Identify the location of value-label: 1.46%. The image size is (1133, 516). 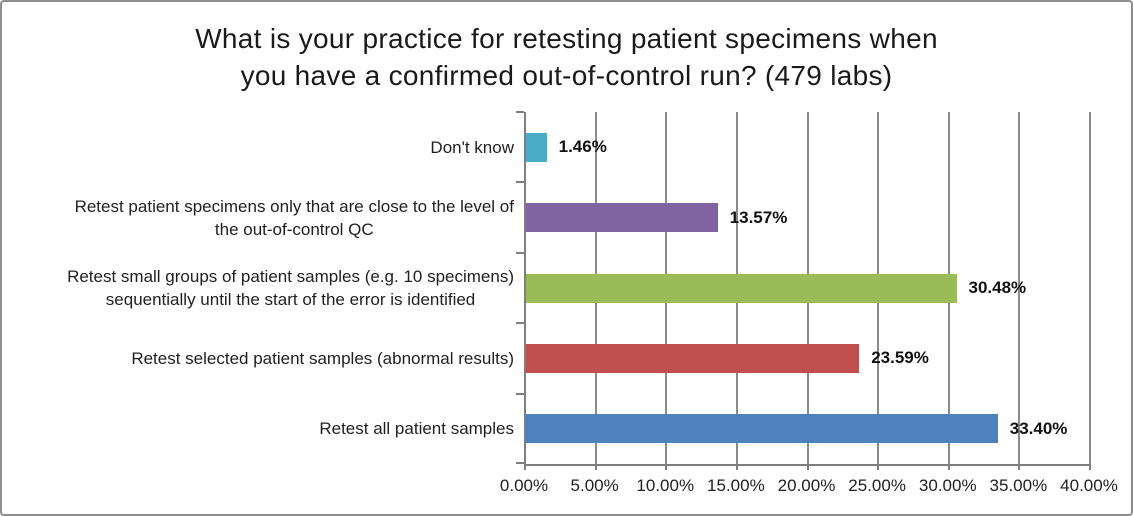
(582, 147).